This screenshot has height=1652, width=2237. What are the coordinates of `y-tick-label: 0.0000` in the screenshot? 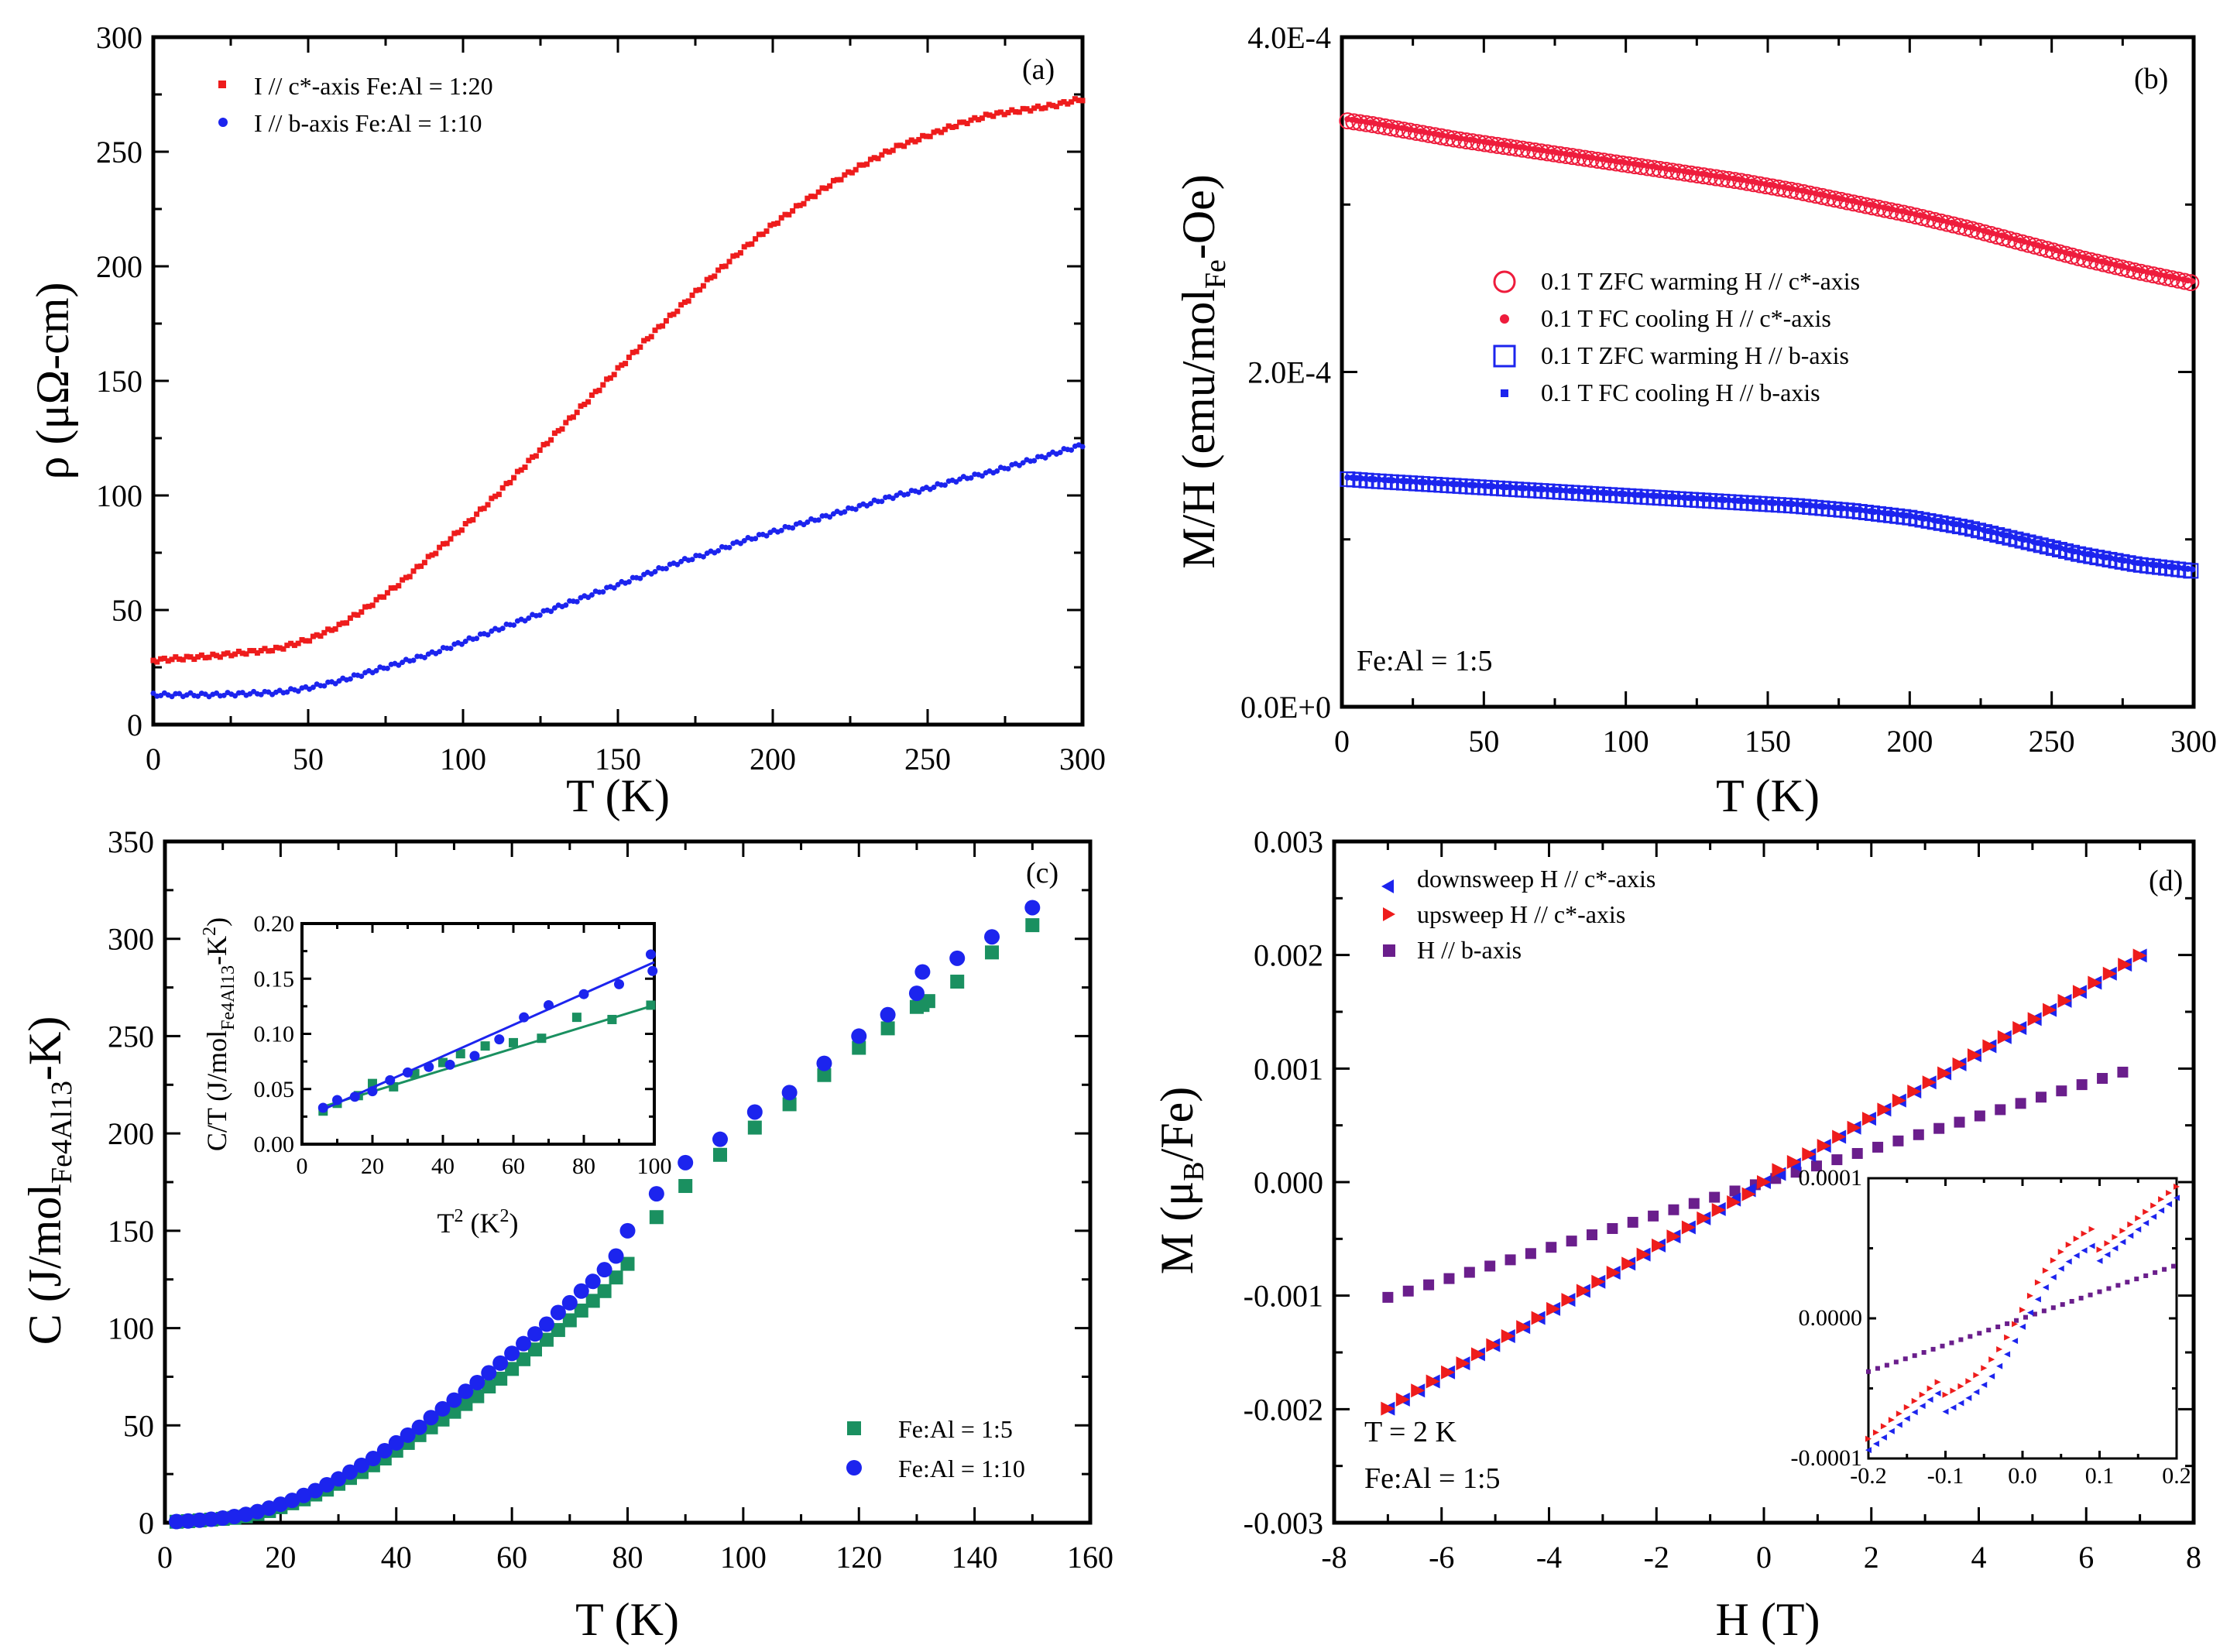 It's located at (1831, 1318).